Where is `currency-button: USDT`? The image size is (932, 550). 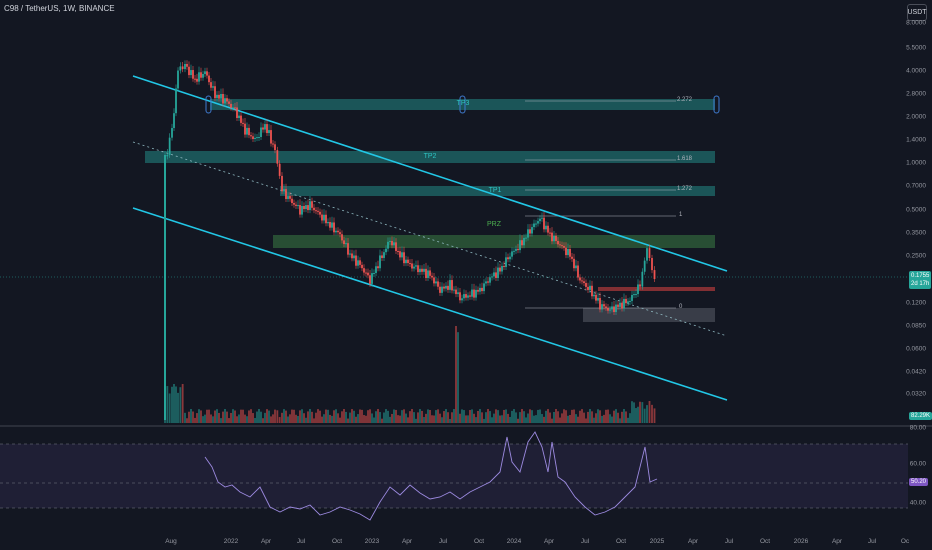 currency-button: USDT is located at coordinates (917, 12).